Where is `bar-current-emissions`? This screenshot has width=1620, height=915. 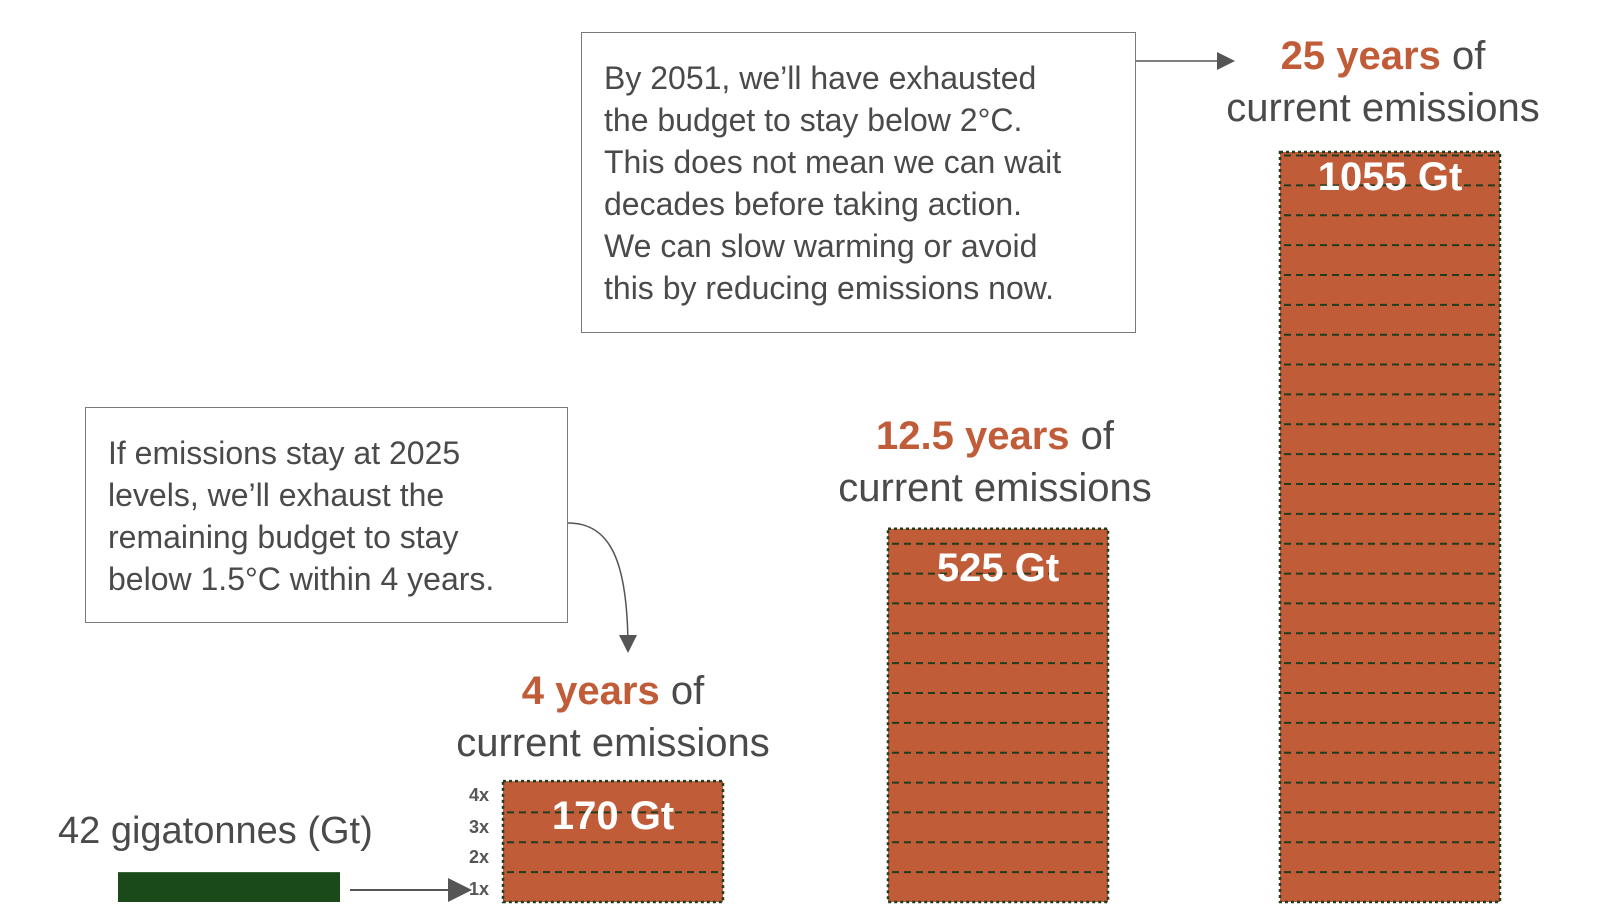
bar-current-emissions is located at coordinates (229, 887).